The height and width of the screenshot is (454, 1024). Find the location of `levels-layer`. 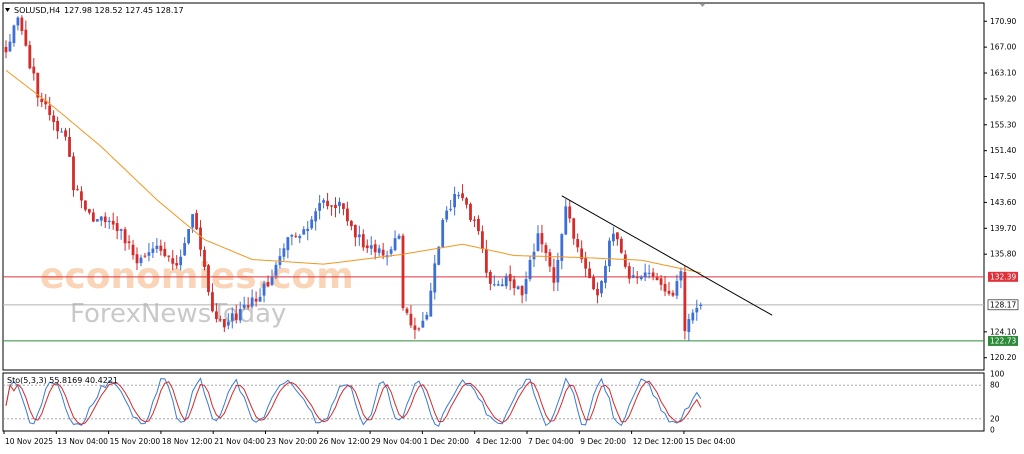

levels-layer is located at coordinates (493, 309).